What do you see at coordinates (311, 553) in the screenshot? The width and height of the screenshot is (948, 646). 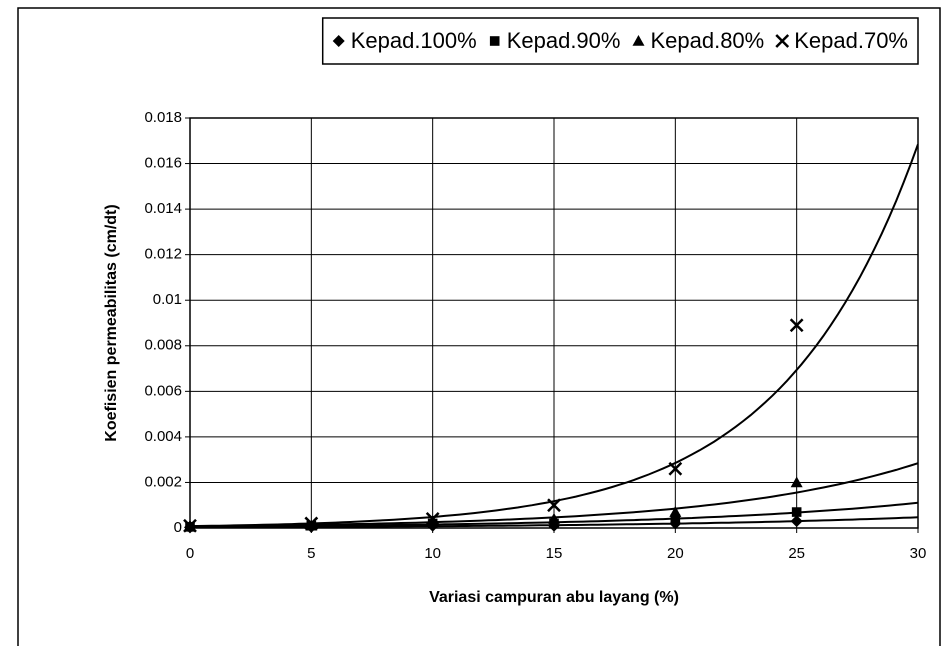 I see `x-tick-label: 5` at bounding box center [311, 553].